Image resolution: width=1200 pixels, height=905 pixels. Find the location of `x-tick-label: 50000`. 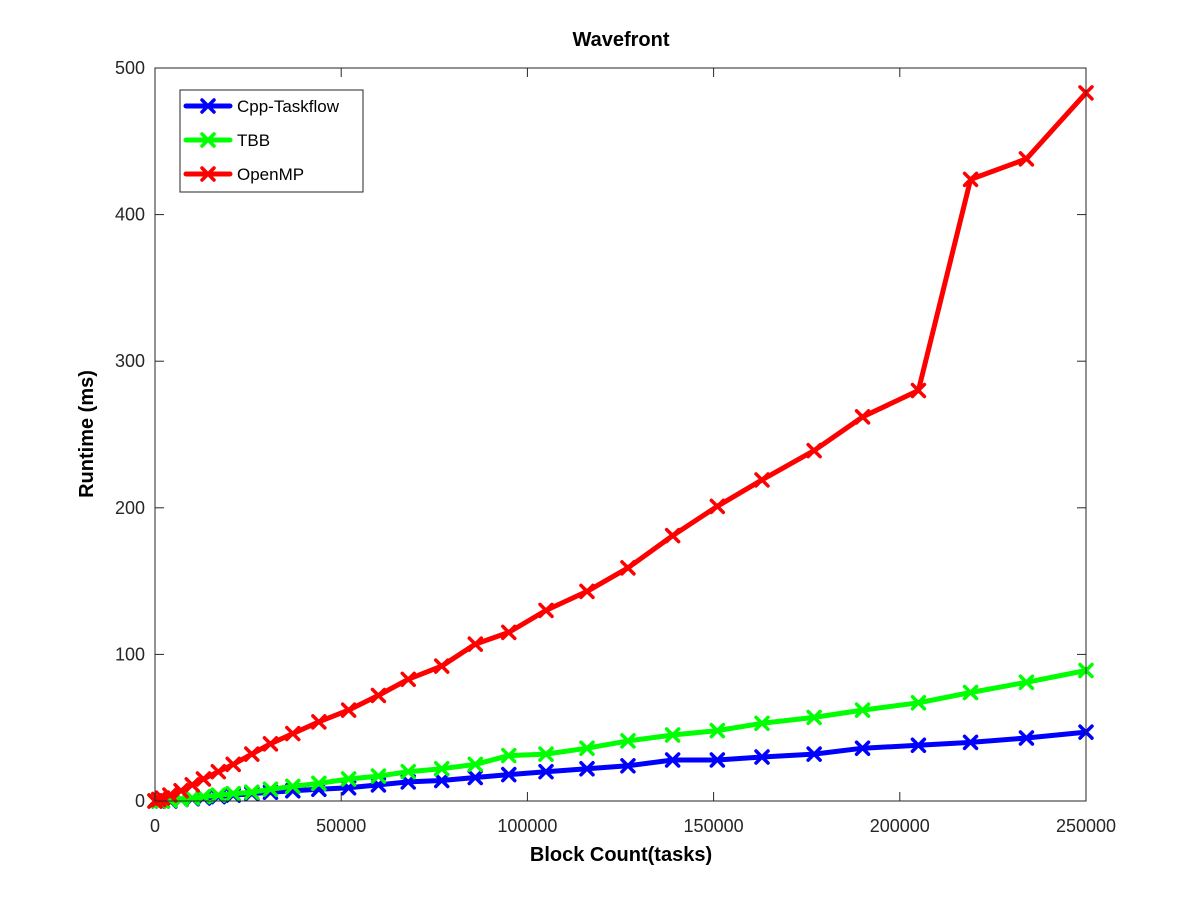

x-tick-label: 50000 is located at coordinates (341, 826).